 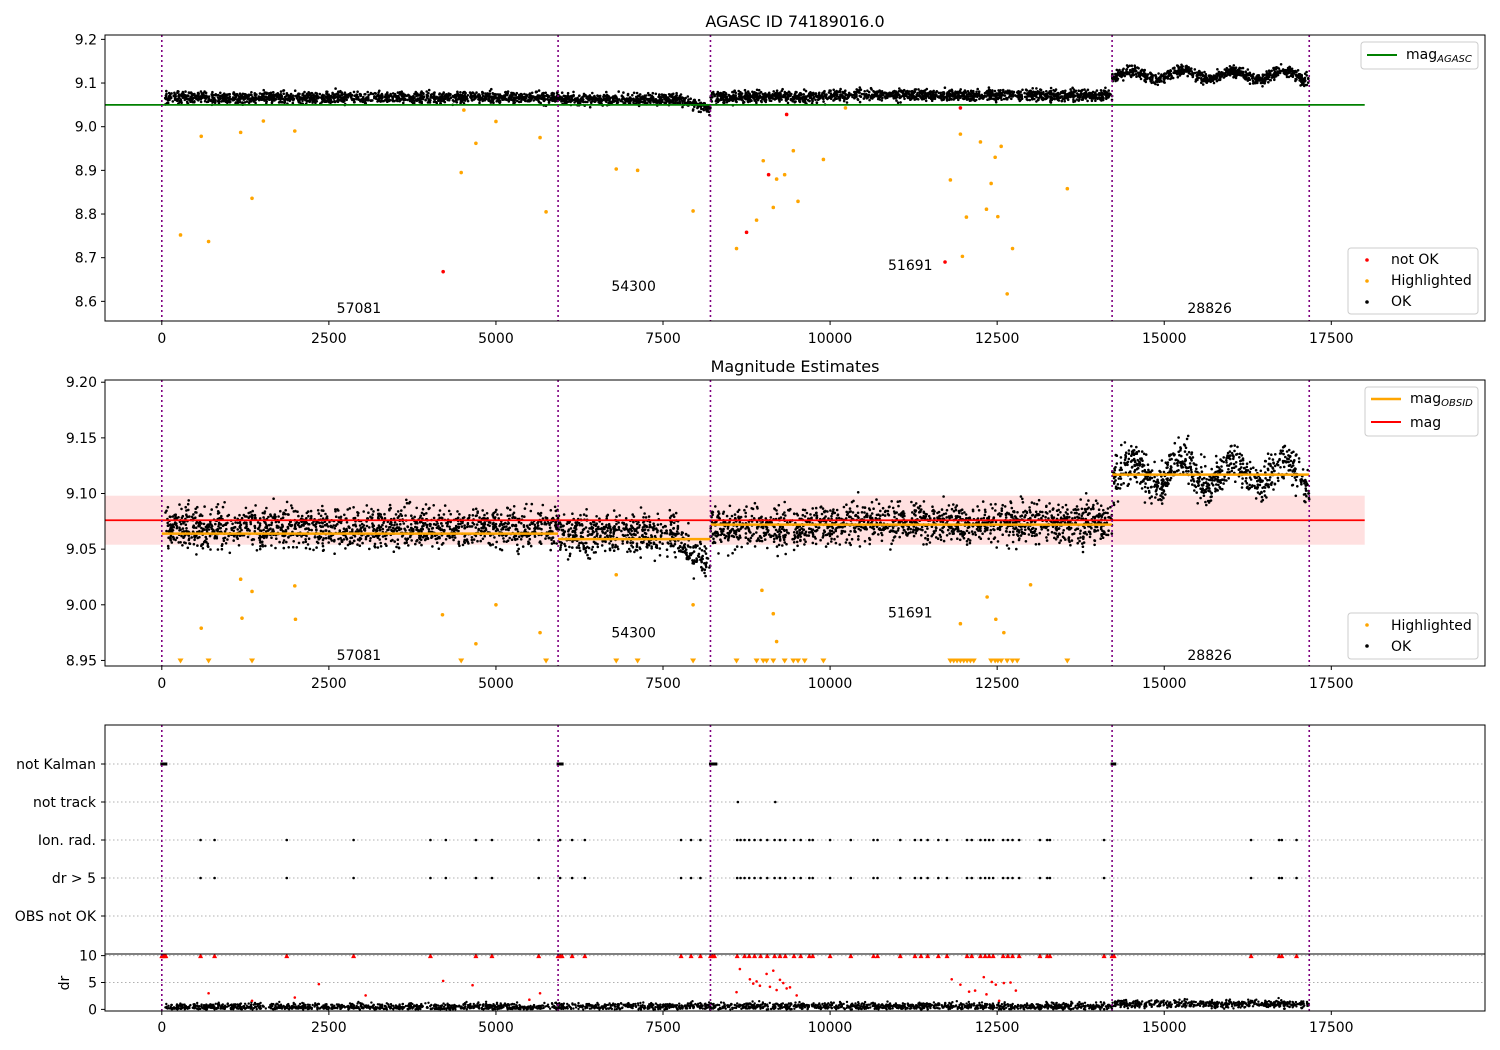 What do you see at coordinates (768, 174) in the screenshot?
I see `not-ok-point` at bounding box center [768, 174].